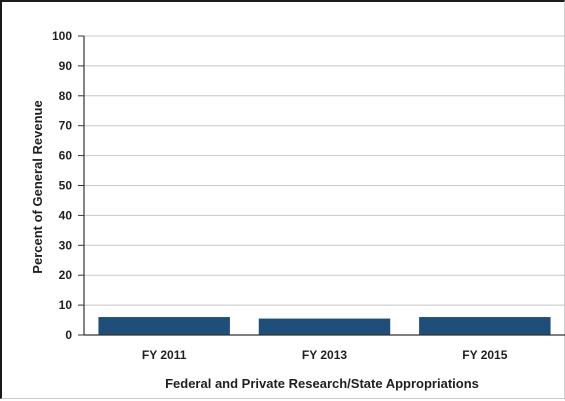 This screenshot has height=401, width=565. I want to click on x-tick-label: FY 2015, so click(484, 355).